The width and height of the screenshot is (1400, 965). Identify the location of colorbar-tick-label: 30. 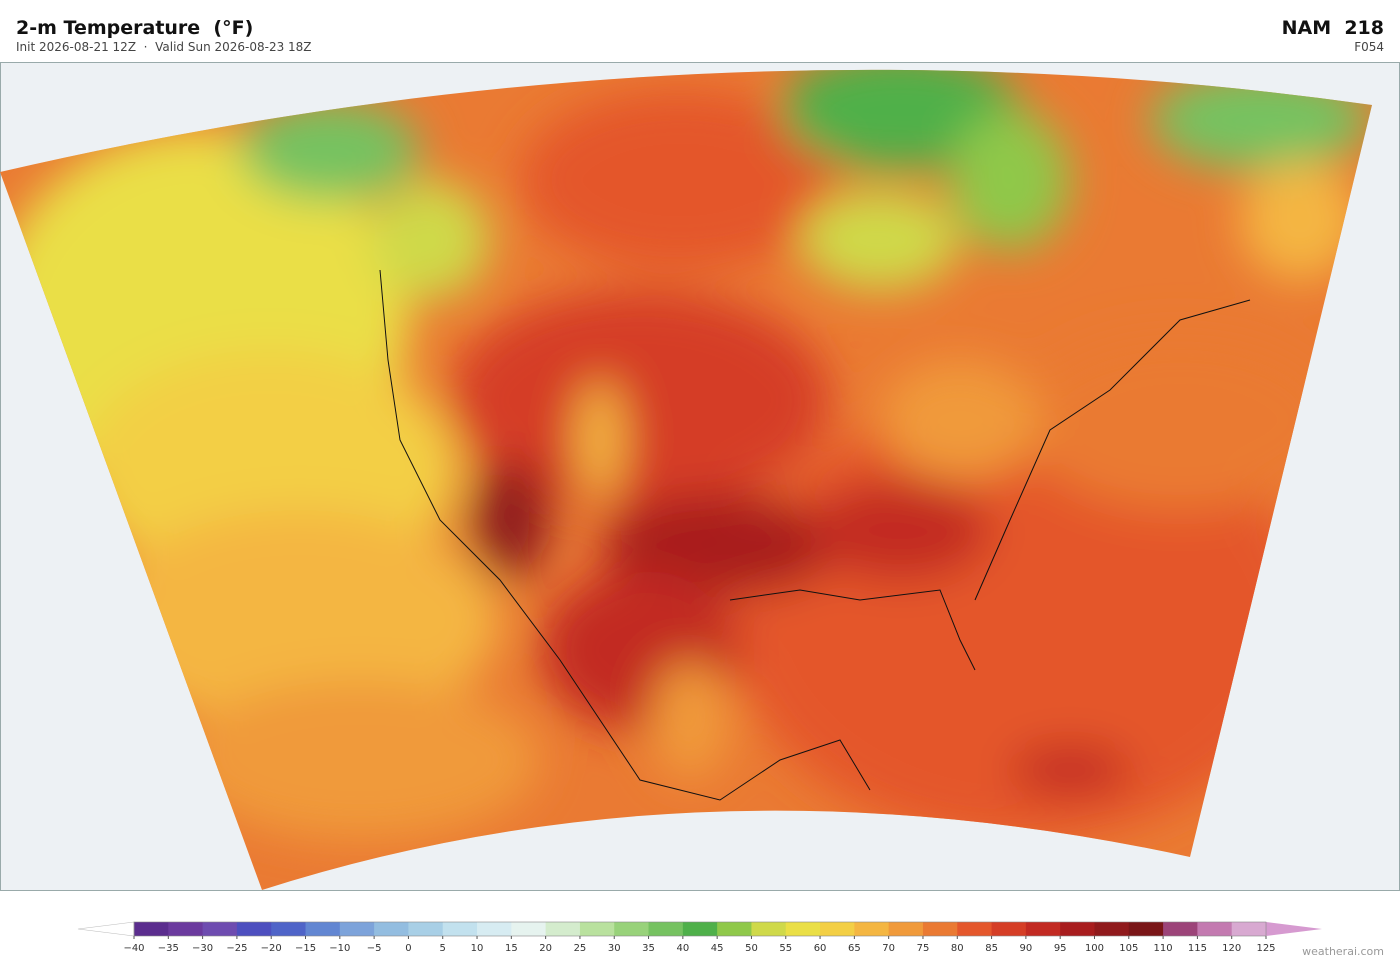
(614, 948).